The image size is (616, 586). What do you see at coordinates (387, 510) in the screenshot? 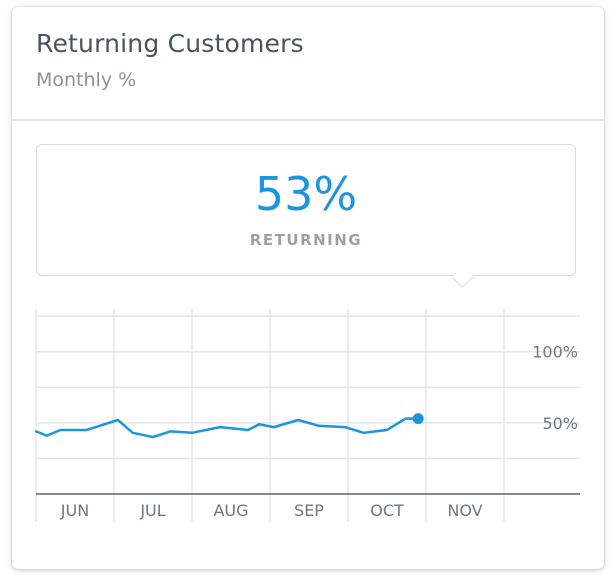
I see `x-tick-label: OCT` at bounding box center [387, 510].